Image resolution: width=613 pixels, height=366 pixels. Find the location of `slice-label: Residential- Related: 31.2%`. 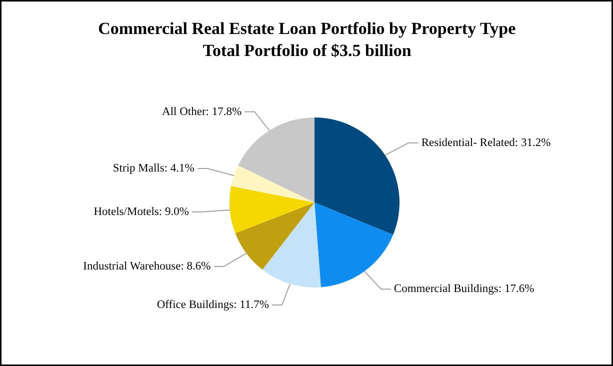

slice-label: Residential- Related: 31.2% is located at coordinates (486, 142).